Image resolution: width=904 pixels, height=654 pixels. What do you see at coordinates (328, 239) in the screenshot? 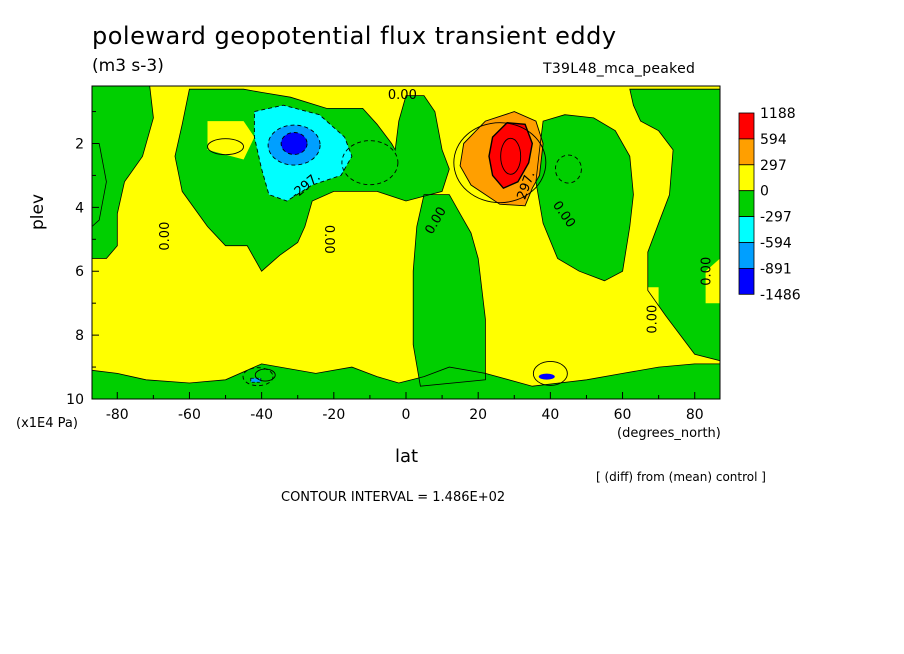
I see `contour-label-zero-1: 0.00` at bounding box center [328, 239].